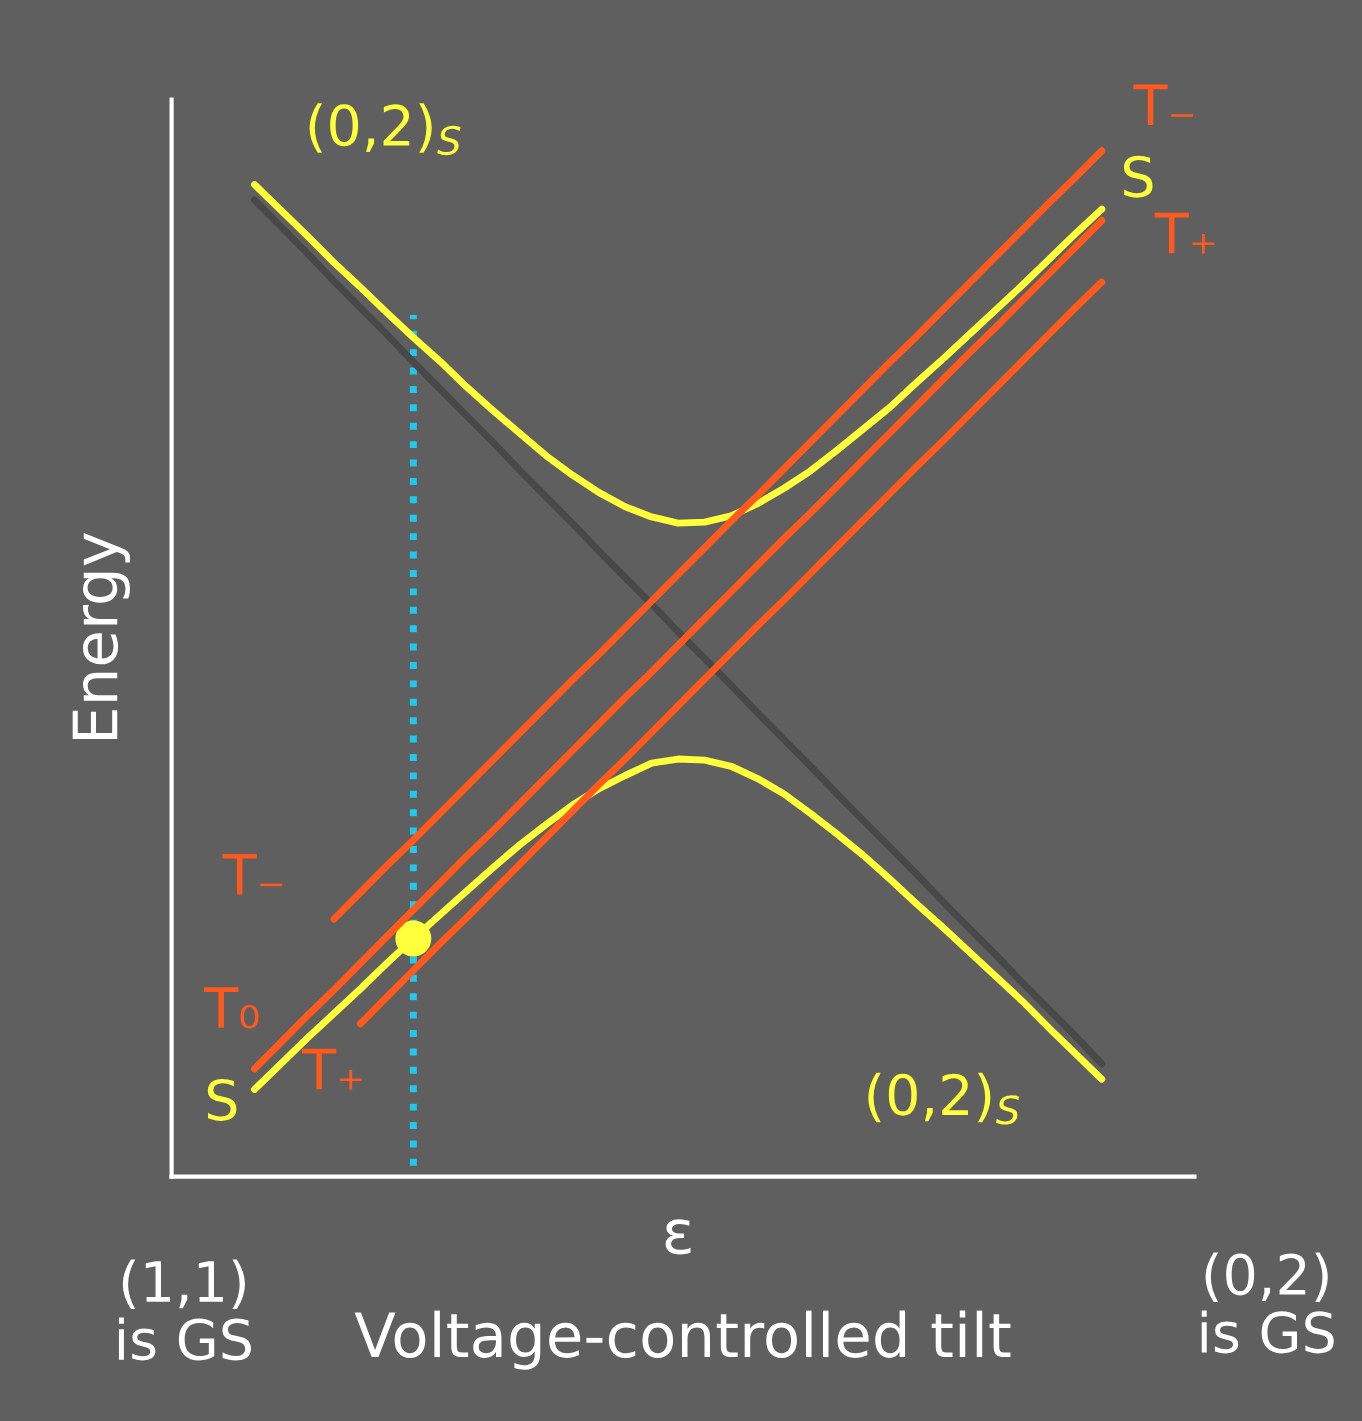  What do you see at coordinates (331, 1069) in the screenshot?
I see `series-label: T₊` at bounding box center [331, 1069].